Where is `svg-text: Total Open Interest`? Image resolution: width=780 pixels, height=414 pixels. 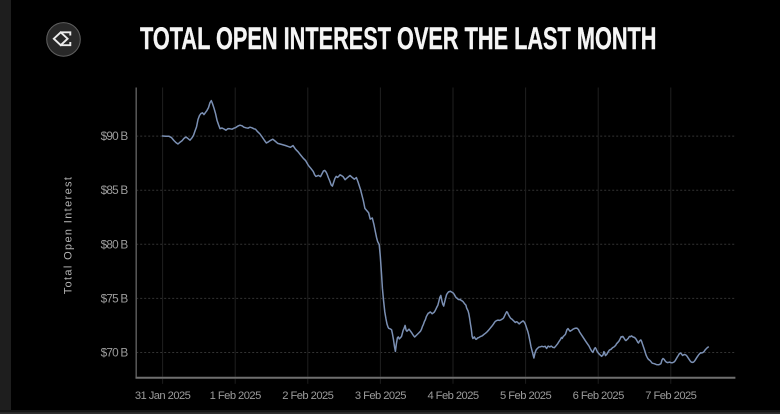
svg-text: Total Open Interest is located at coordinates (69, 235).